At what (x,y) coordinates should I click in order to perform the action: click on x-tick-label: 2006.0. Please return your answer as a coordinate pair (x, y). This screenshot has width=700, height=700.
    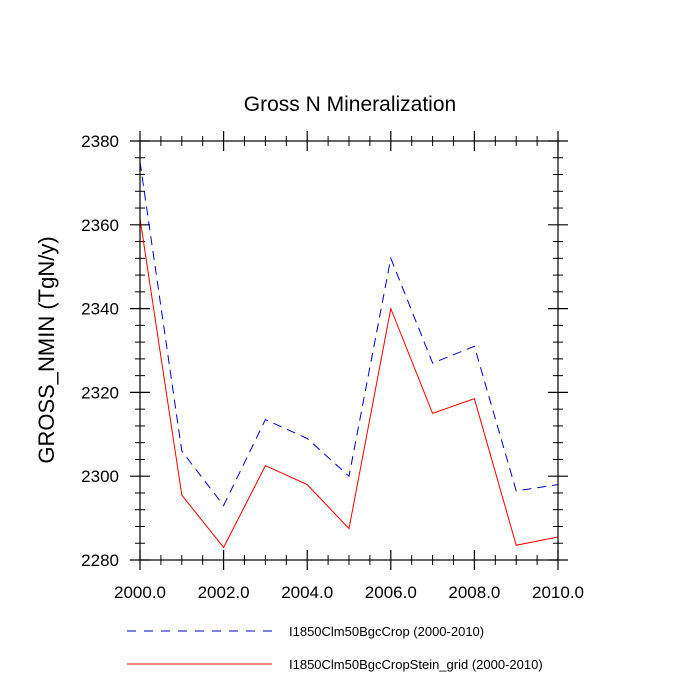
    Looking at the image, I should click on (391, 592).